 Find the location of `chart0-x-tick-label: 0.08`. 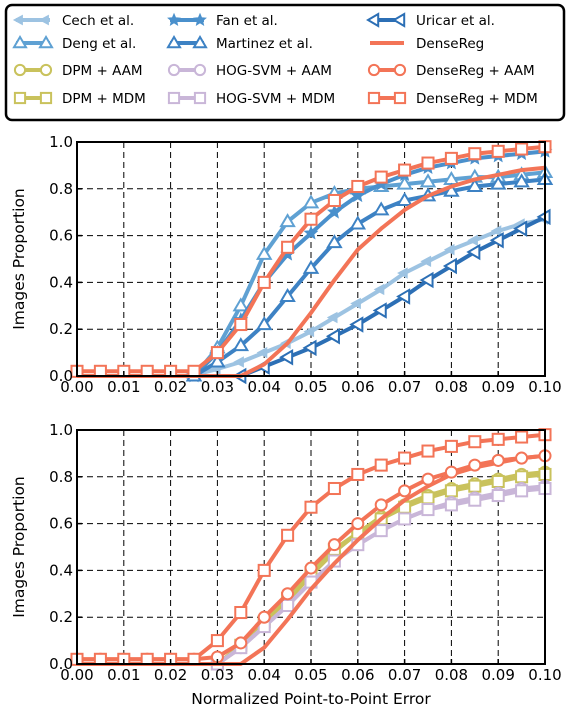

chart0-x-tick-label: 0.08 is located at coordinates (451, 387).